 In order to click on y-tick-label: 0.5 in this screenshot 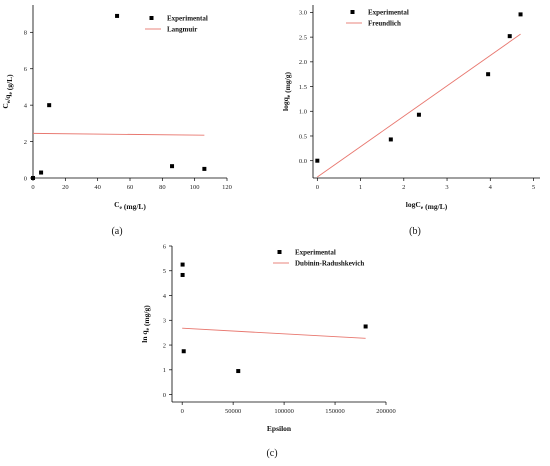, I will do `click(303, 136)`.